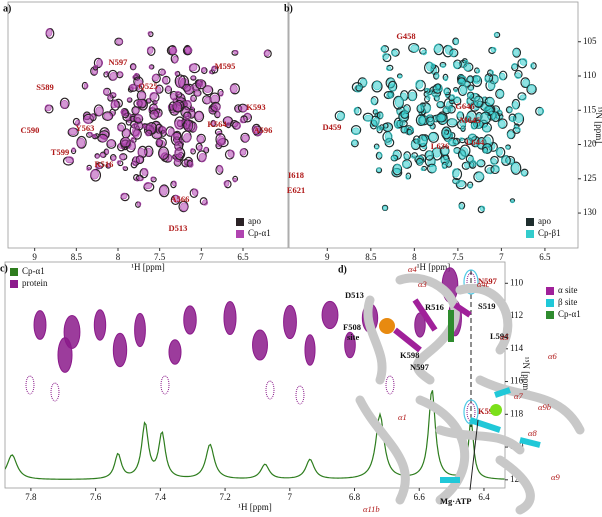  I want to click on peak-annotation: K598, so click(487, 411).